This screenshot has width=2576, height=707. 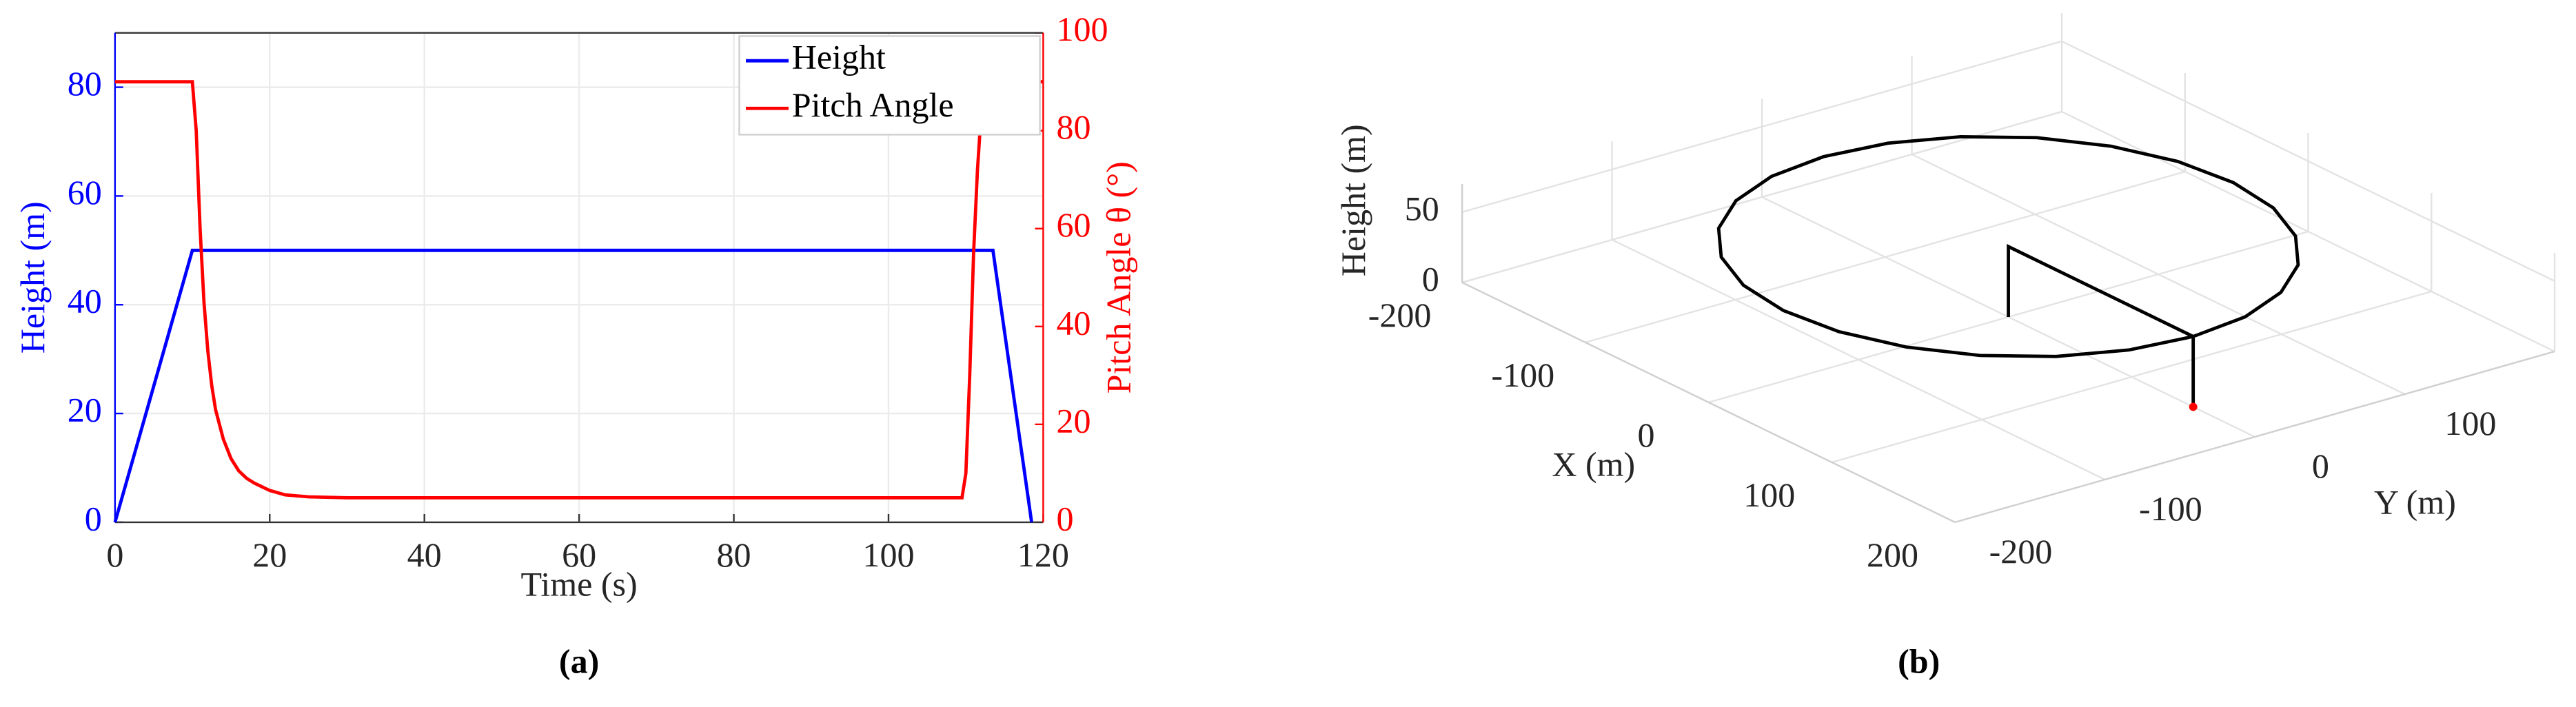 I want to click on y-tick-label: 20, so click(x=85, y=410).